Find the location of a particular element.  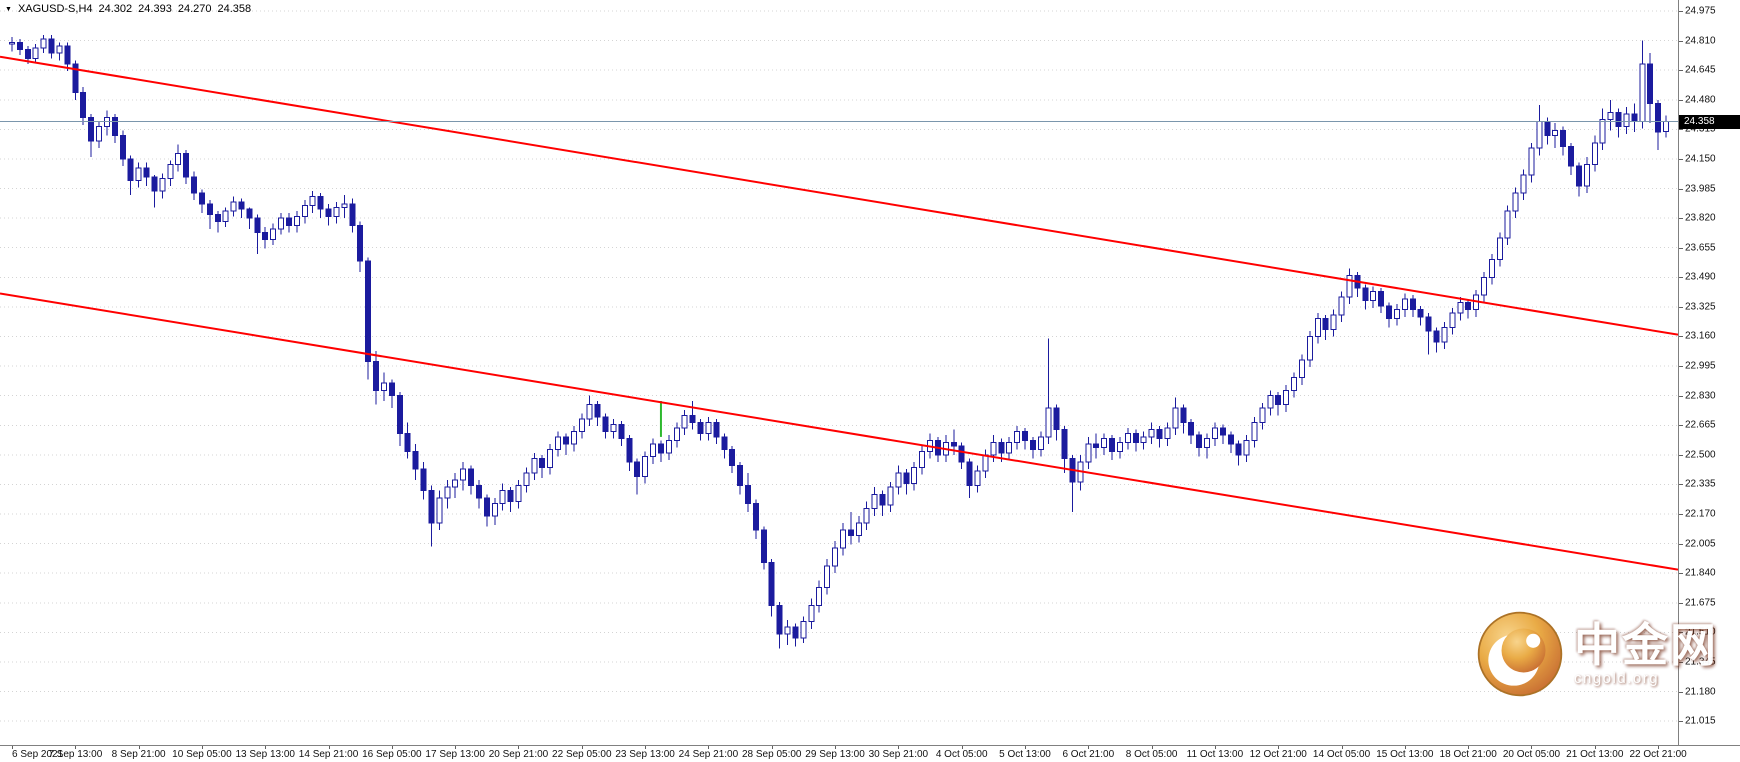

watermark: 中金网 cngold.org is located at coordinates (1597, 654).